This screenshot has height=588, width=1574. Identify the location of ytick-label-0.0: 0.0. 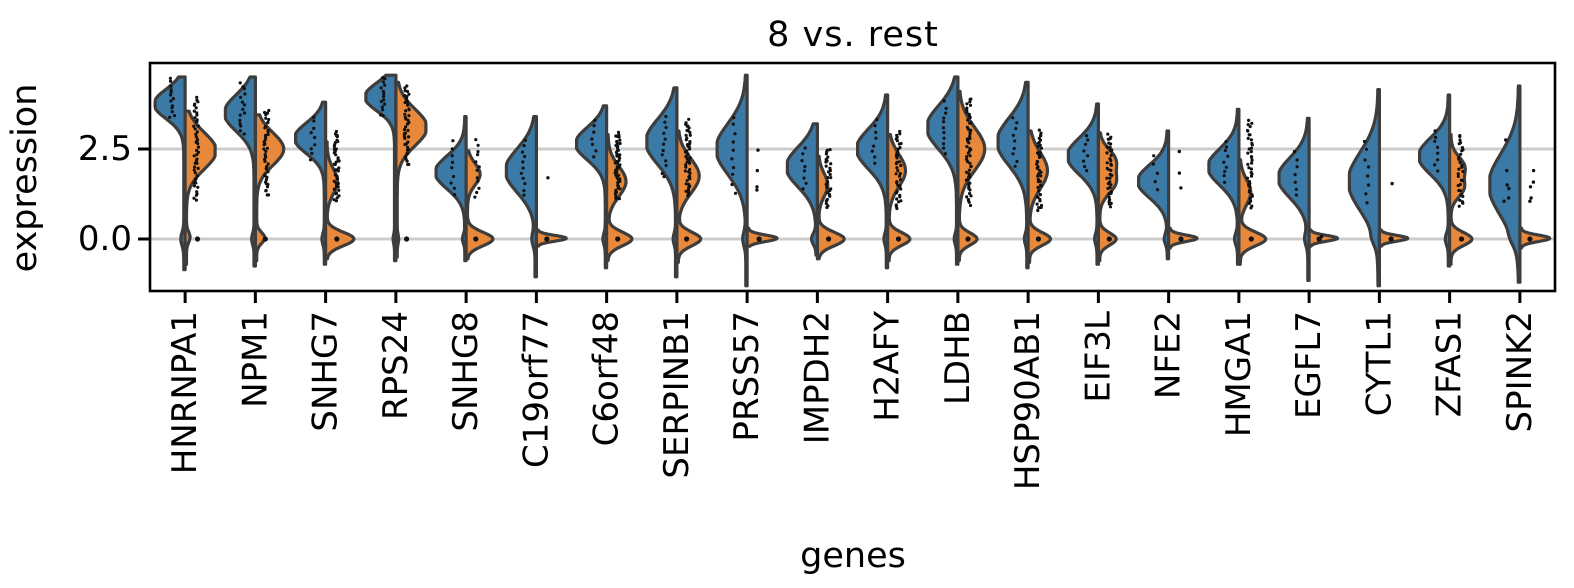
(105, 239).